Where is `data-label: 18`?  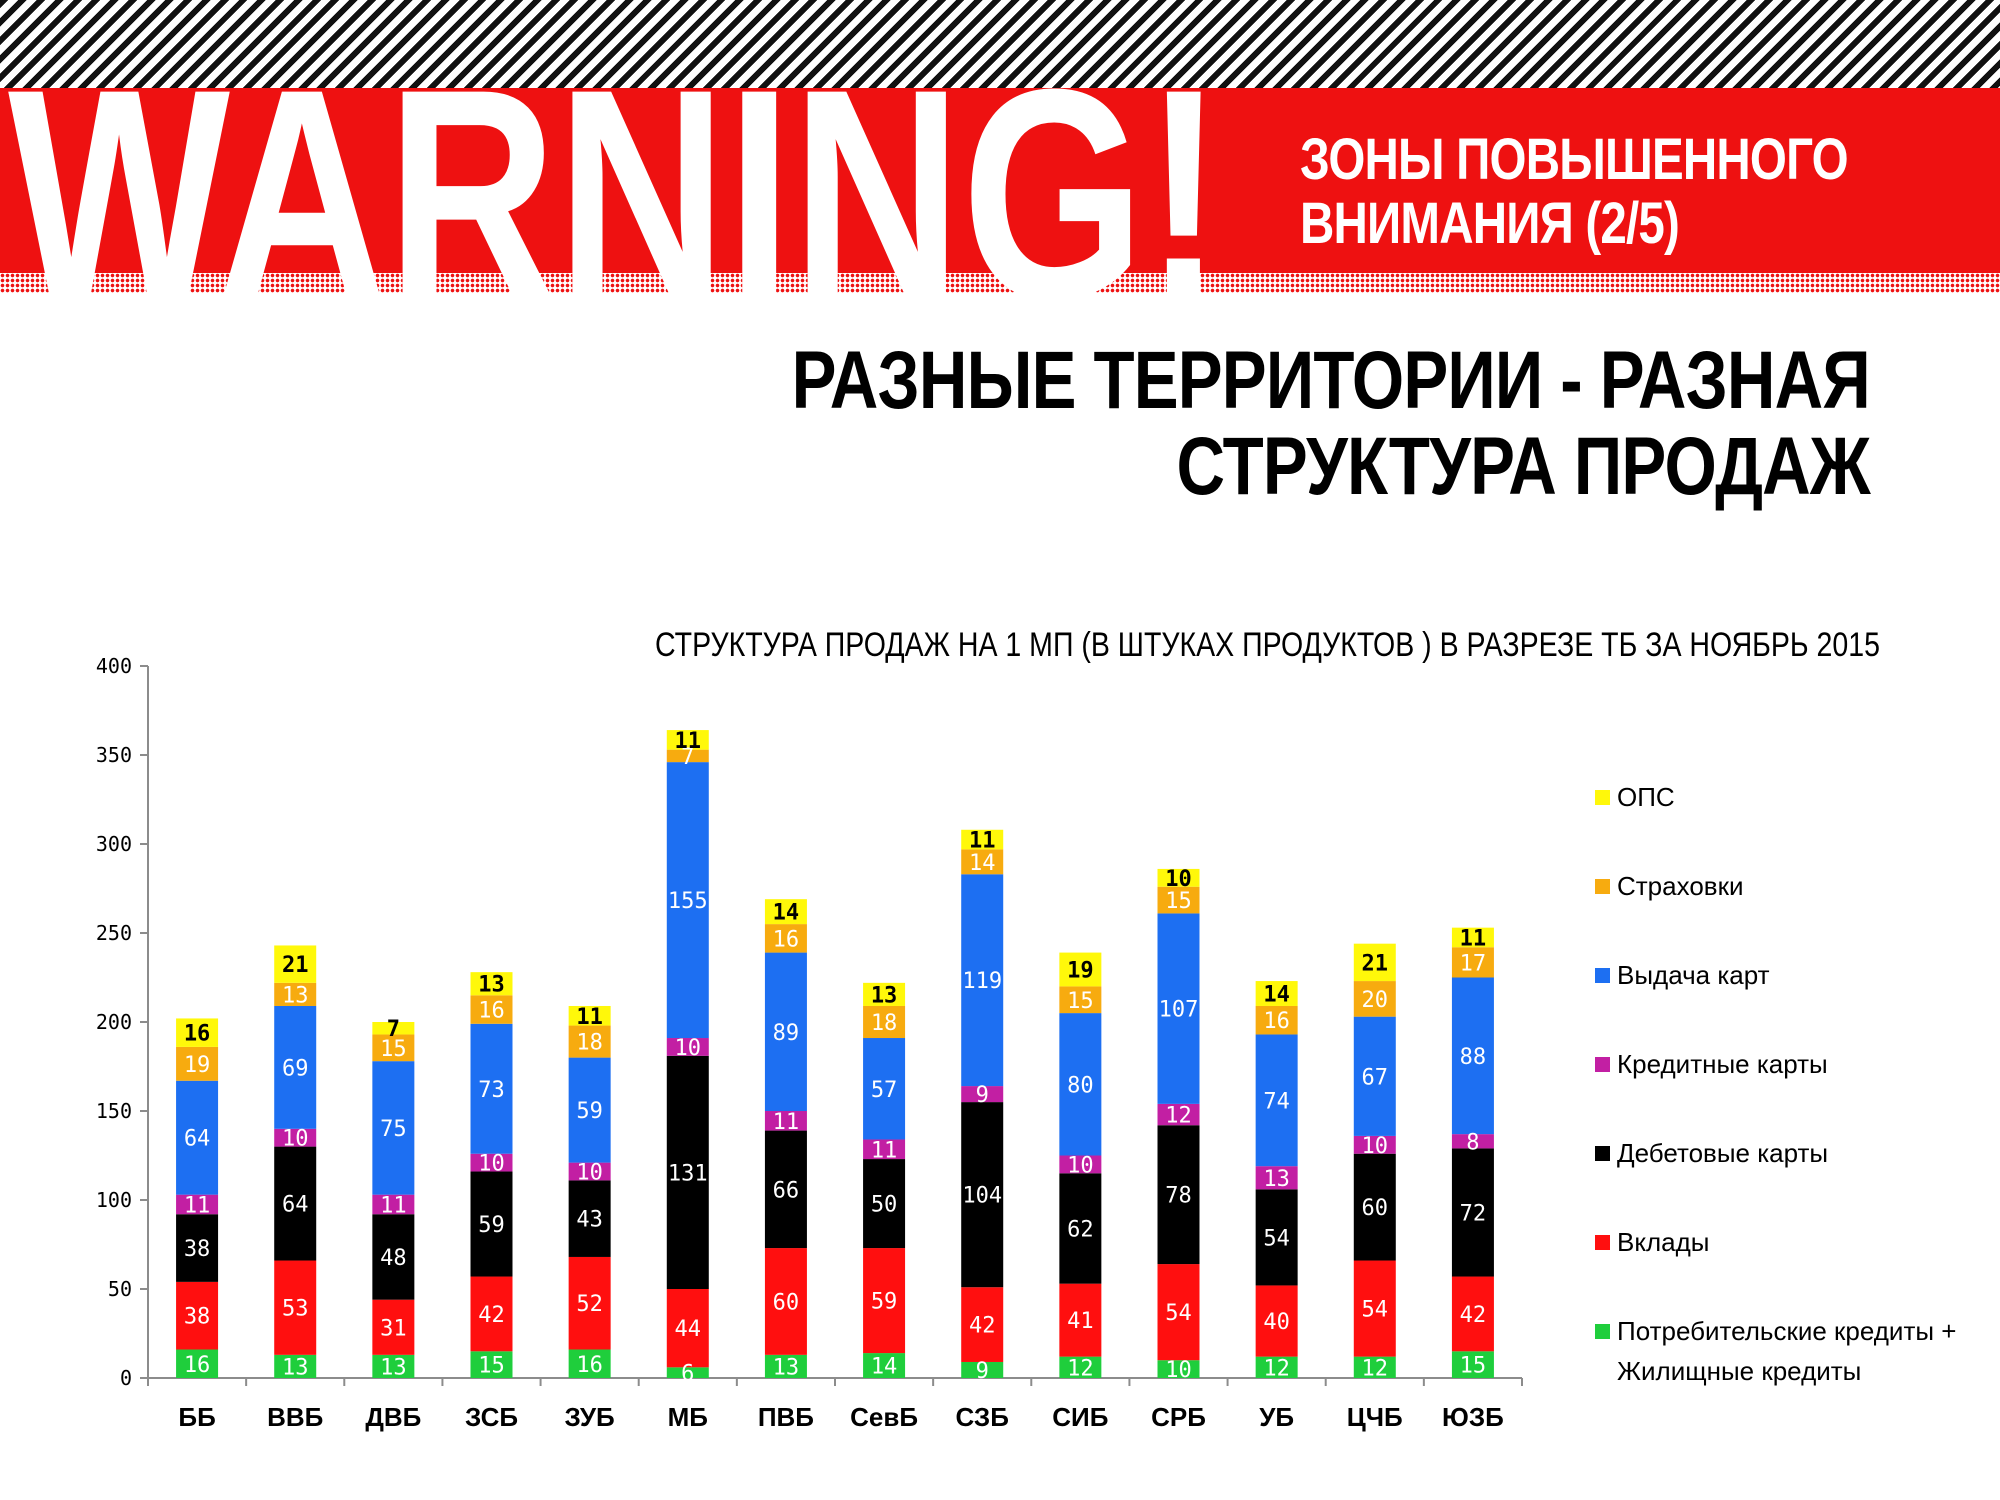
data-label: 18 is located at coordinates (884, 1023).